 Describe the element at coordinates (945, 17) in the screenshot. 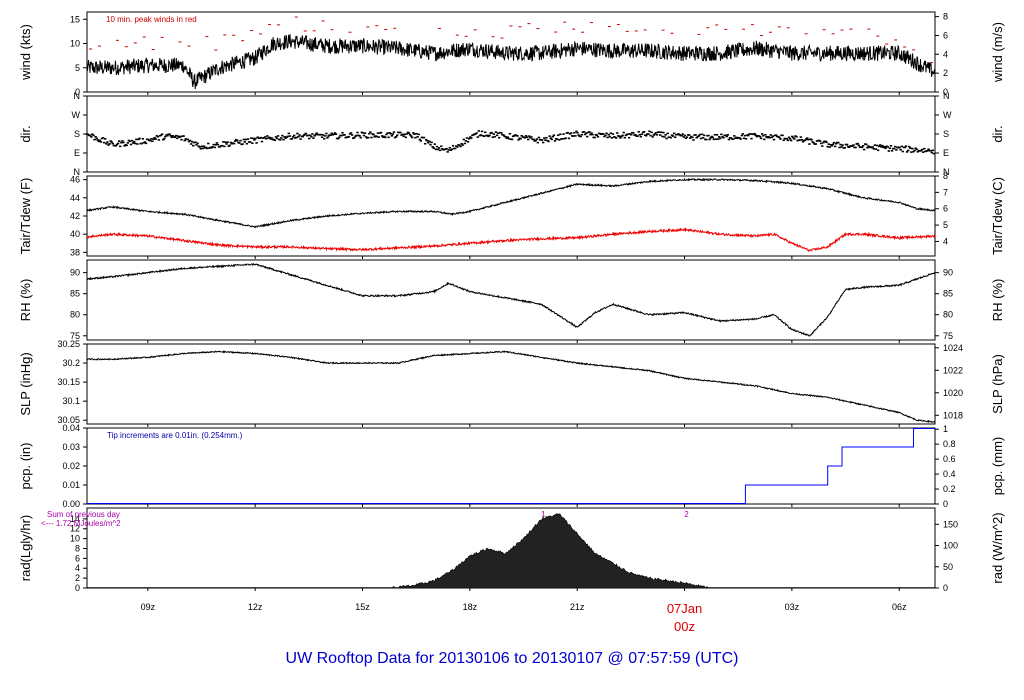

I see `right-tick-label-wind: 8` at that location.